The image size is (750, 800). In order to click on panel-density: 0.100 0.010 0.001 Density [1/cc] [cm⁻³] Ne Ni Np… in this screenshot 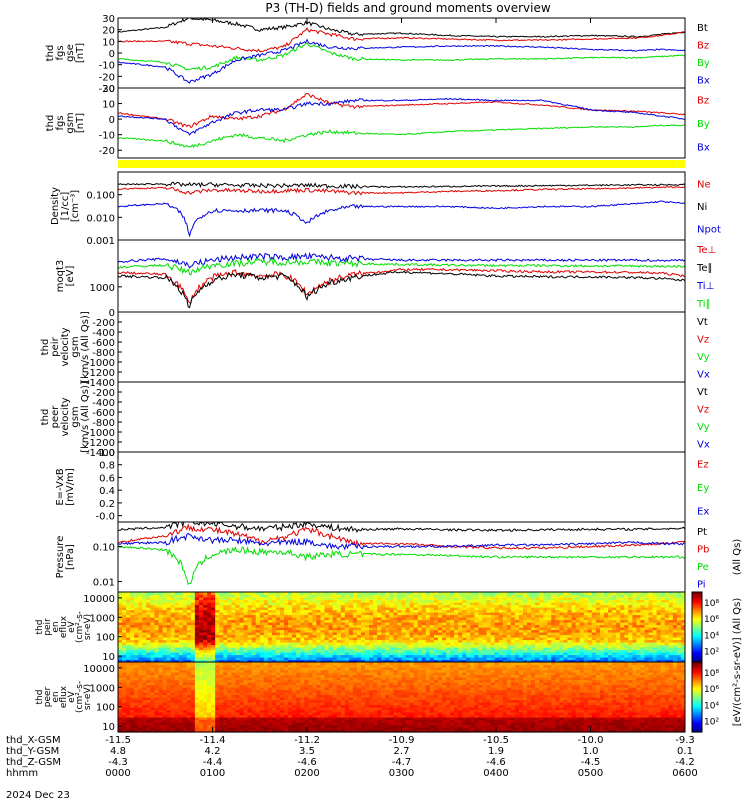, I will do `click(385, 209)`.